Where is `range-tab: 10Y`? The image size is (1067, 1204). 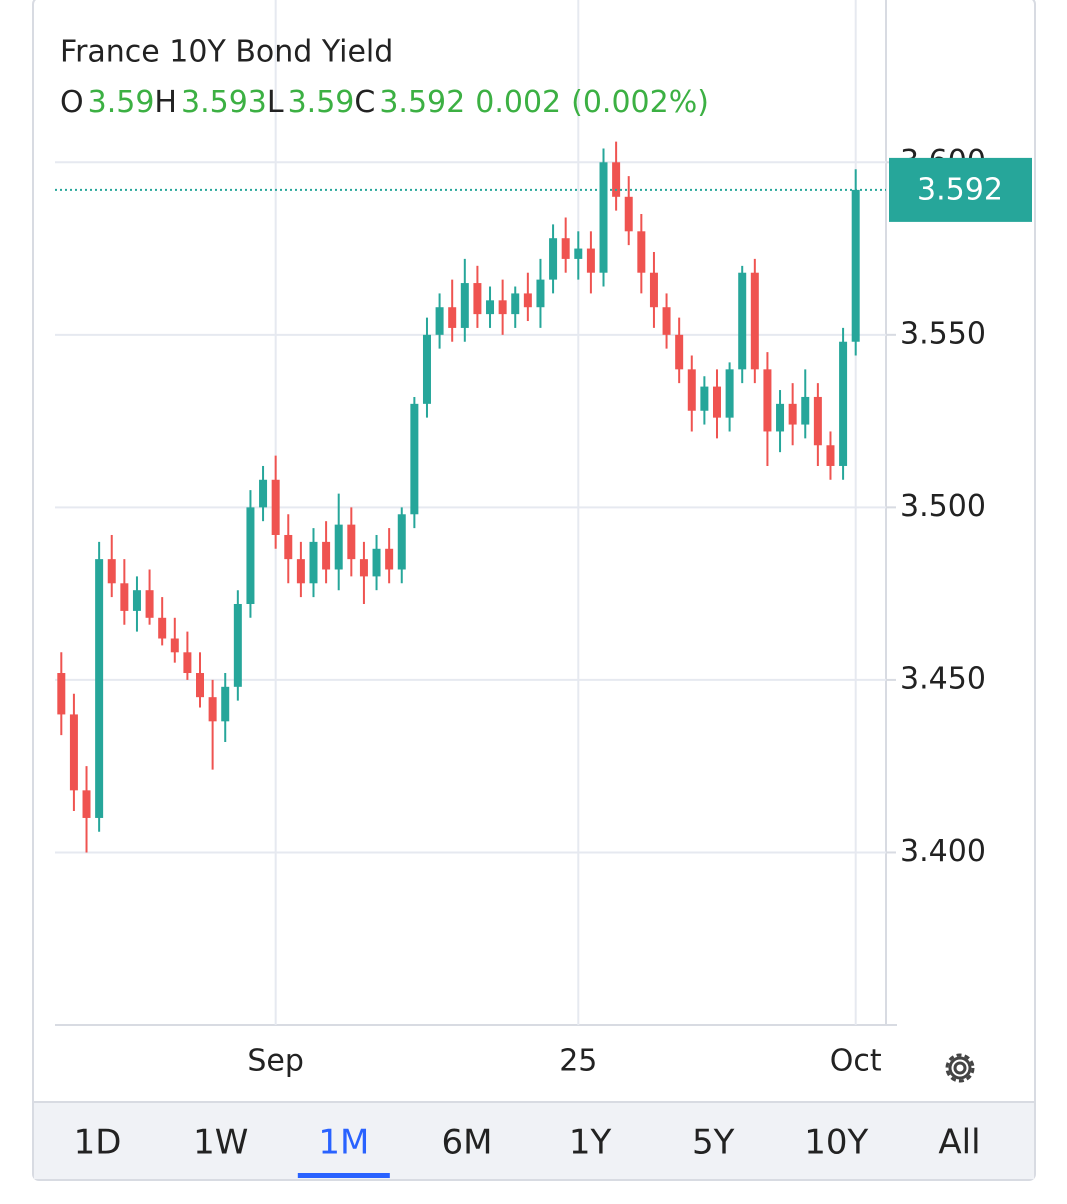 range-tab: 10Y is located at coordinates (836, 1143).